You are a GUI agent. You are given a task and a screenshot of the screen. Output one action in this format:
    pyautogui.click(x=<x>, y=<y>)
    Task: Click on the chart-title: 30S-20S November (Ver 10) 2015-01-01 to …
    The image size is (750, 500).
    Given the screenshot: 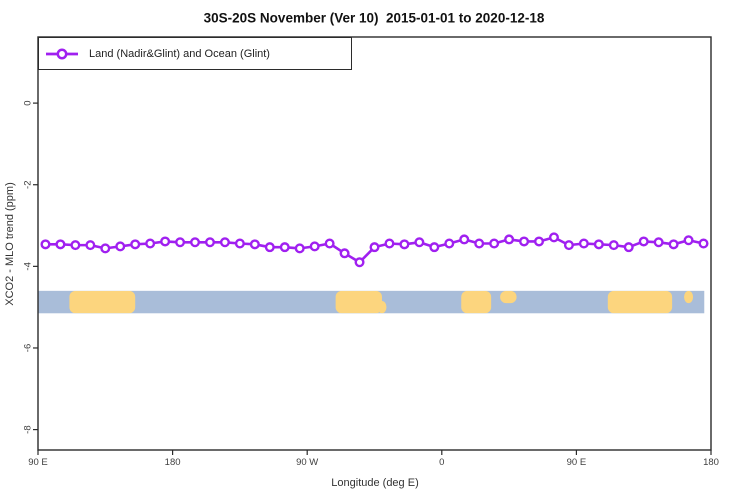 What is the action you would take?
    pyautogui.click(x=374, y=18)
    